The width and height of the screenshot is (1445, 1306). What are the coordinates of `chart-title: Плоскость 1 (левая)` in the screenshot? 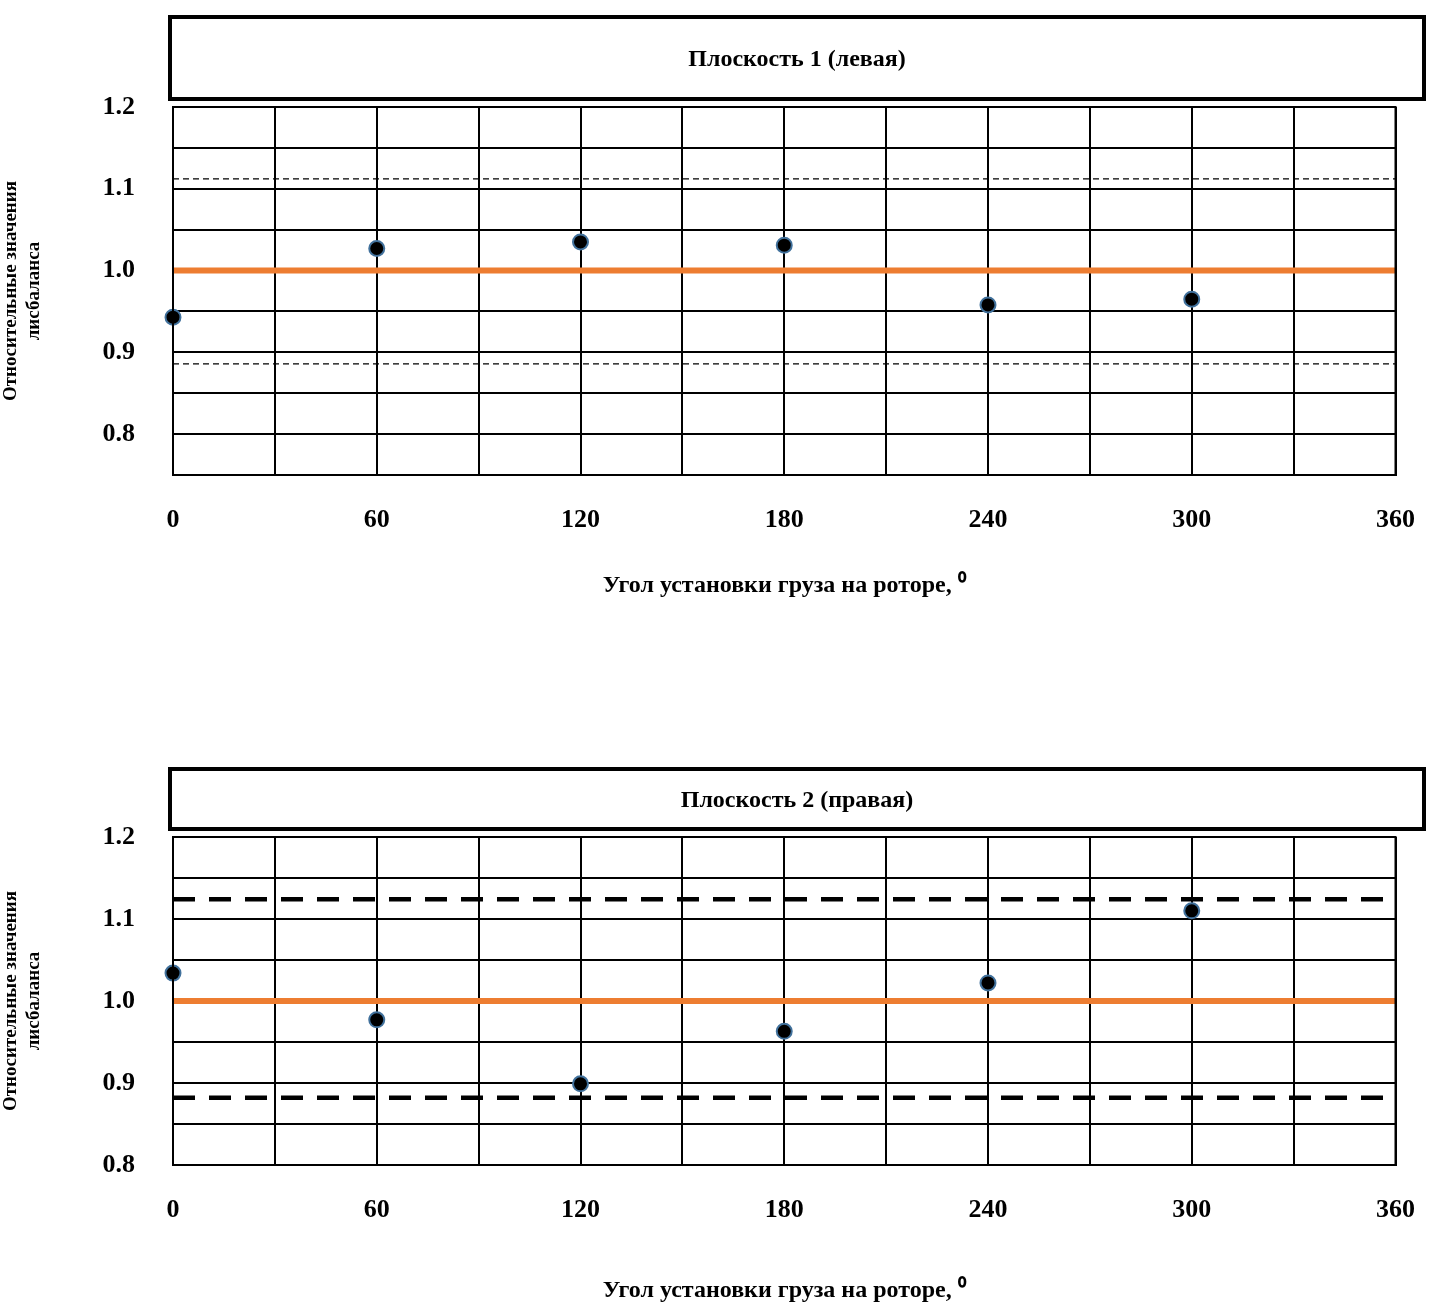 It's located at (797, 58).